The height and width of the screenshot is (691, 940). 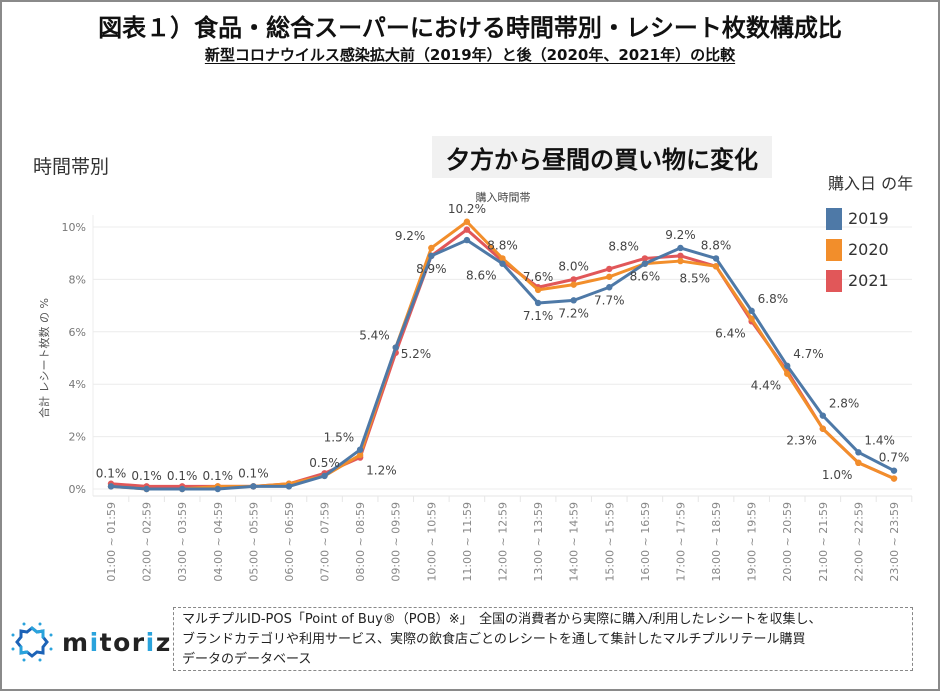 What do you see at coordinates (77, 279) in the screenshot?
I see `y-tick-label: 8%` at bounding box center [77, 279].